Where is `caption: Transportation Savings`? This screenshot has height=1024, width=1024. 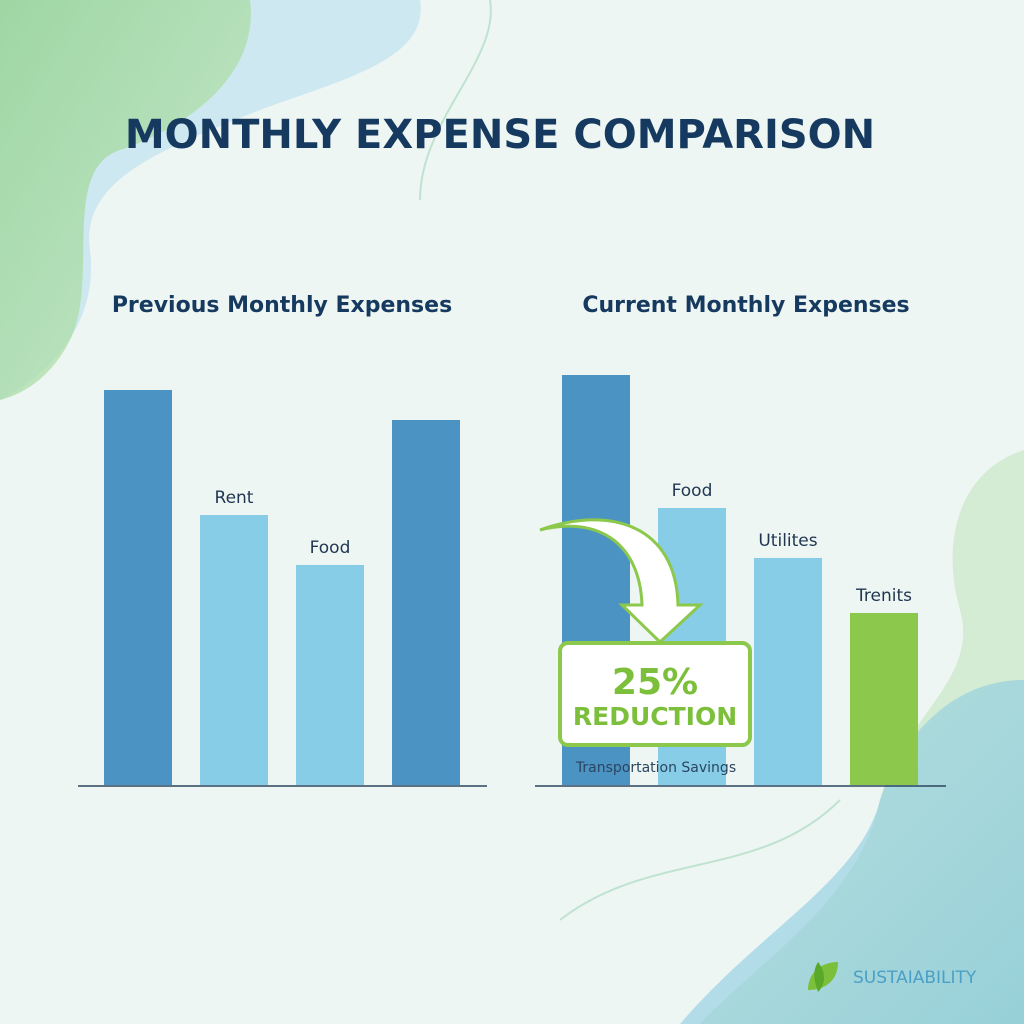
caption: Transportation Savings is located at coordinates (655, 768).